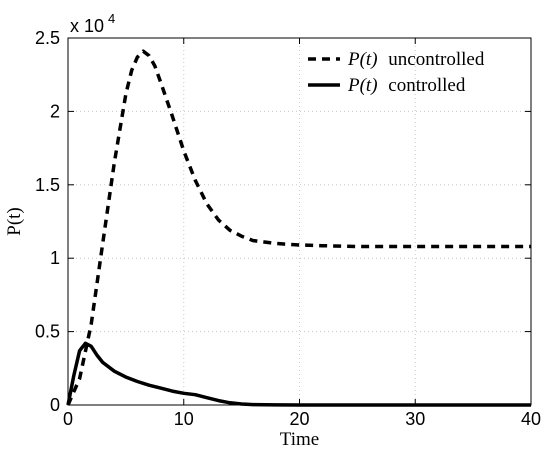 The height and width of the screenshot is (460, 550). I want to click on x-tick-label: 20, so click(299, 419).